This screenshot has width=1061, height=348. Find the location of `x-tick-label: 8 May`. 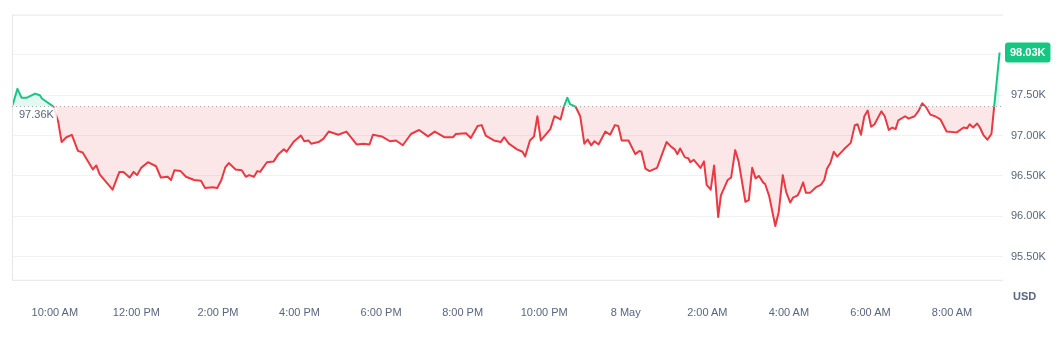

x-tick-label: 8 May is located at coordinates (626, 312).